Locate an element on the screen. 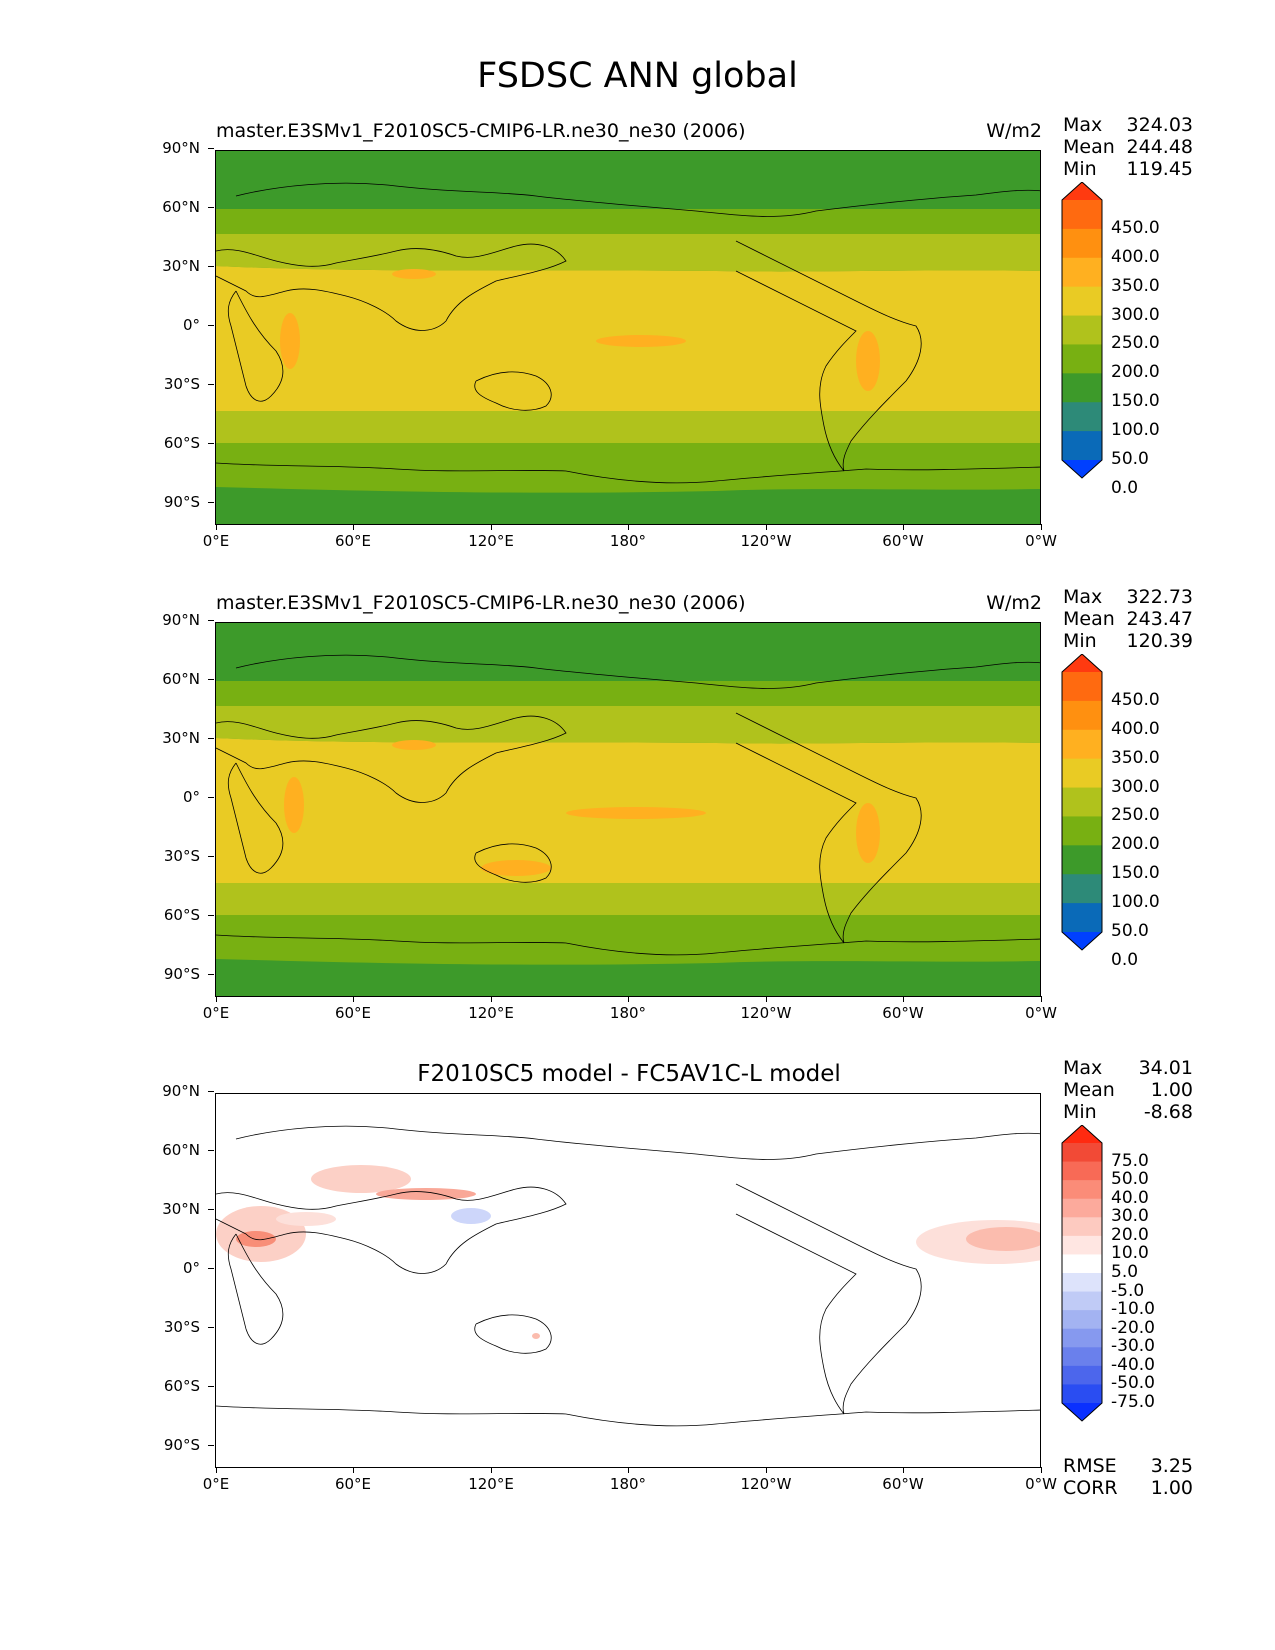  colorbar-tick-label: 300.0 is located at coordinates (1135, 786).